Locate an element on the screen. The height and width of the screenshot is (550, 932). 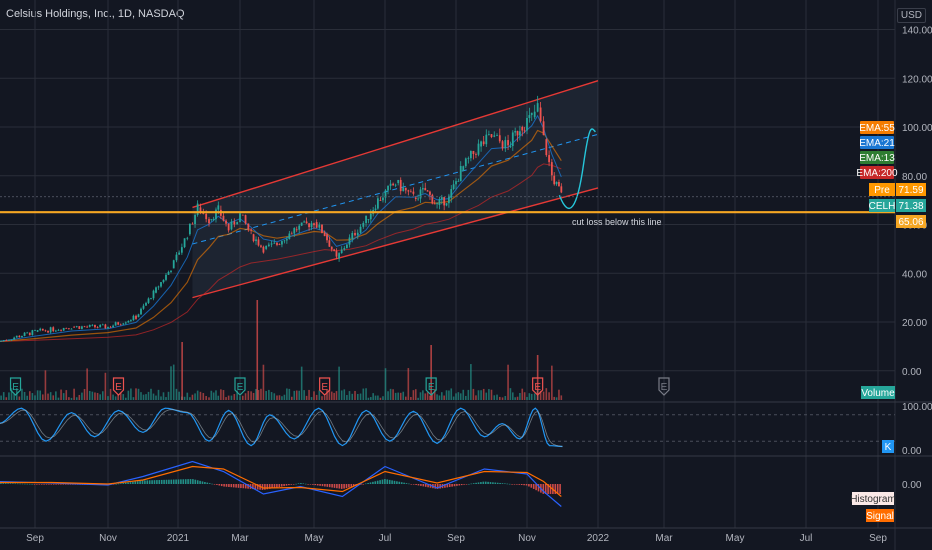
currency-button: USD is located at coordinates (911, 15).